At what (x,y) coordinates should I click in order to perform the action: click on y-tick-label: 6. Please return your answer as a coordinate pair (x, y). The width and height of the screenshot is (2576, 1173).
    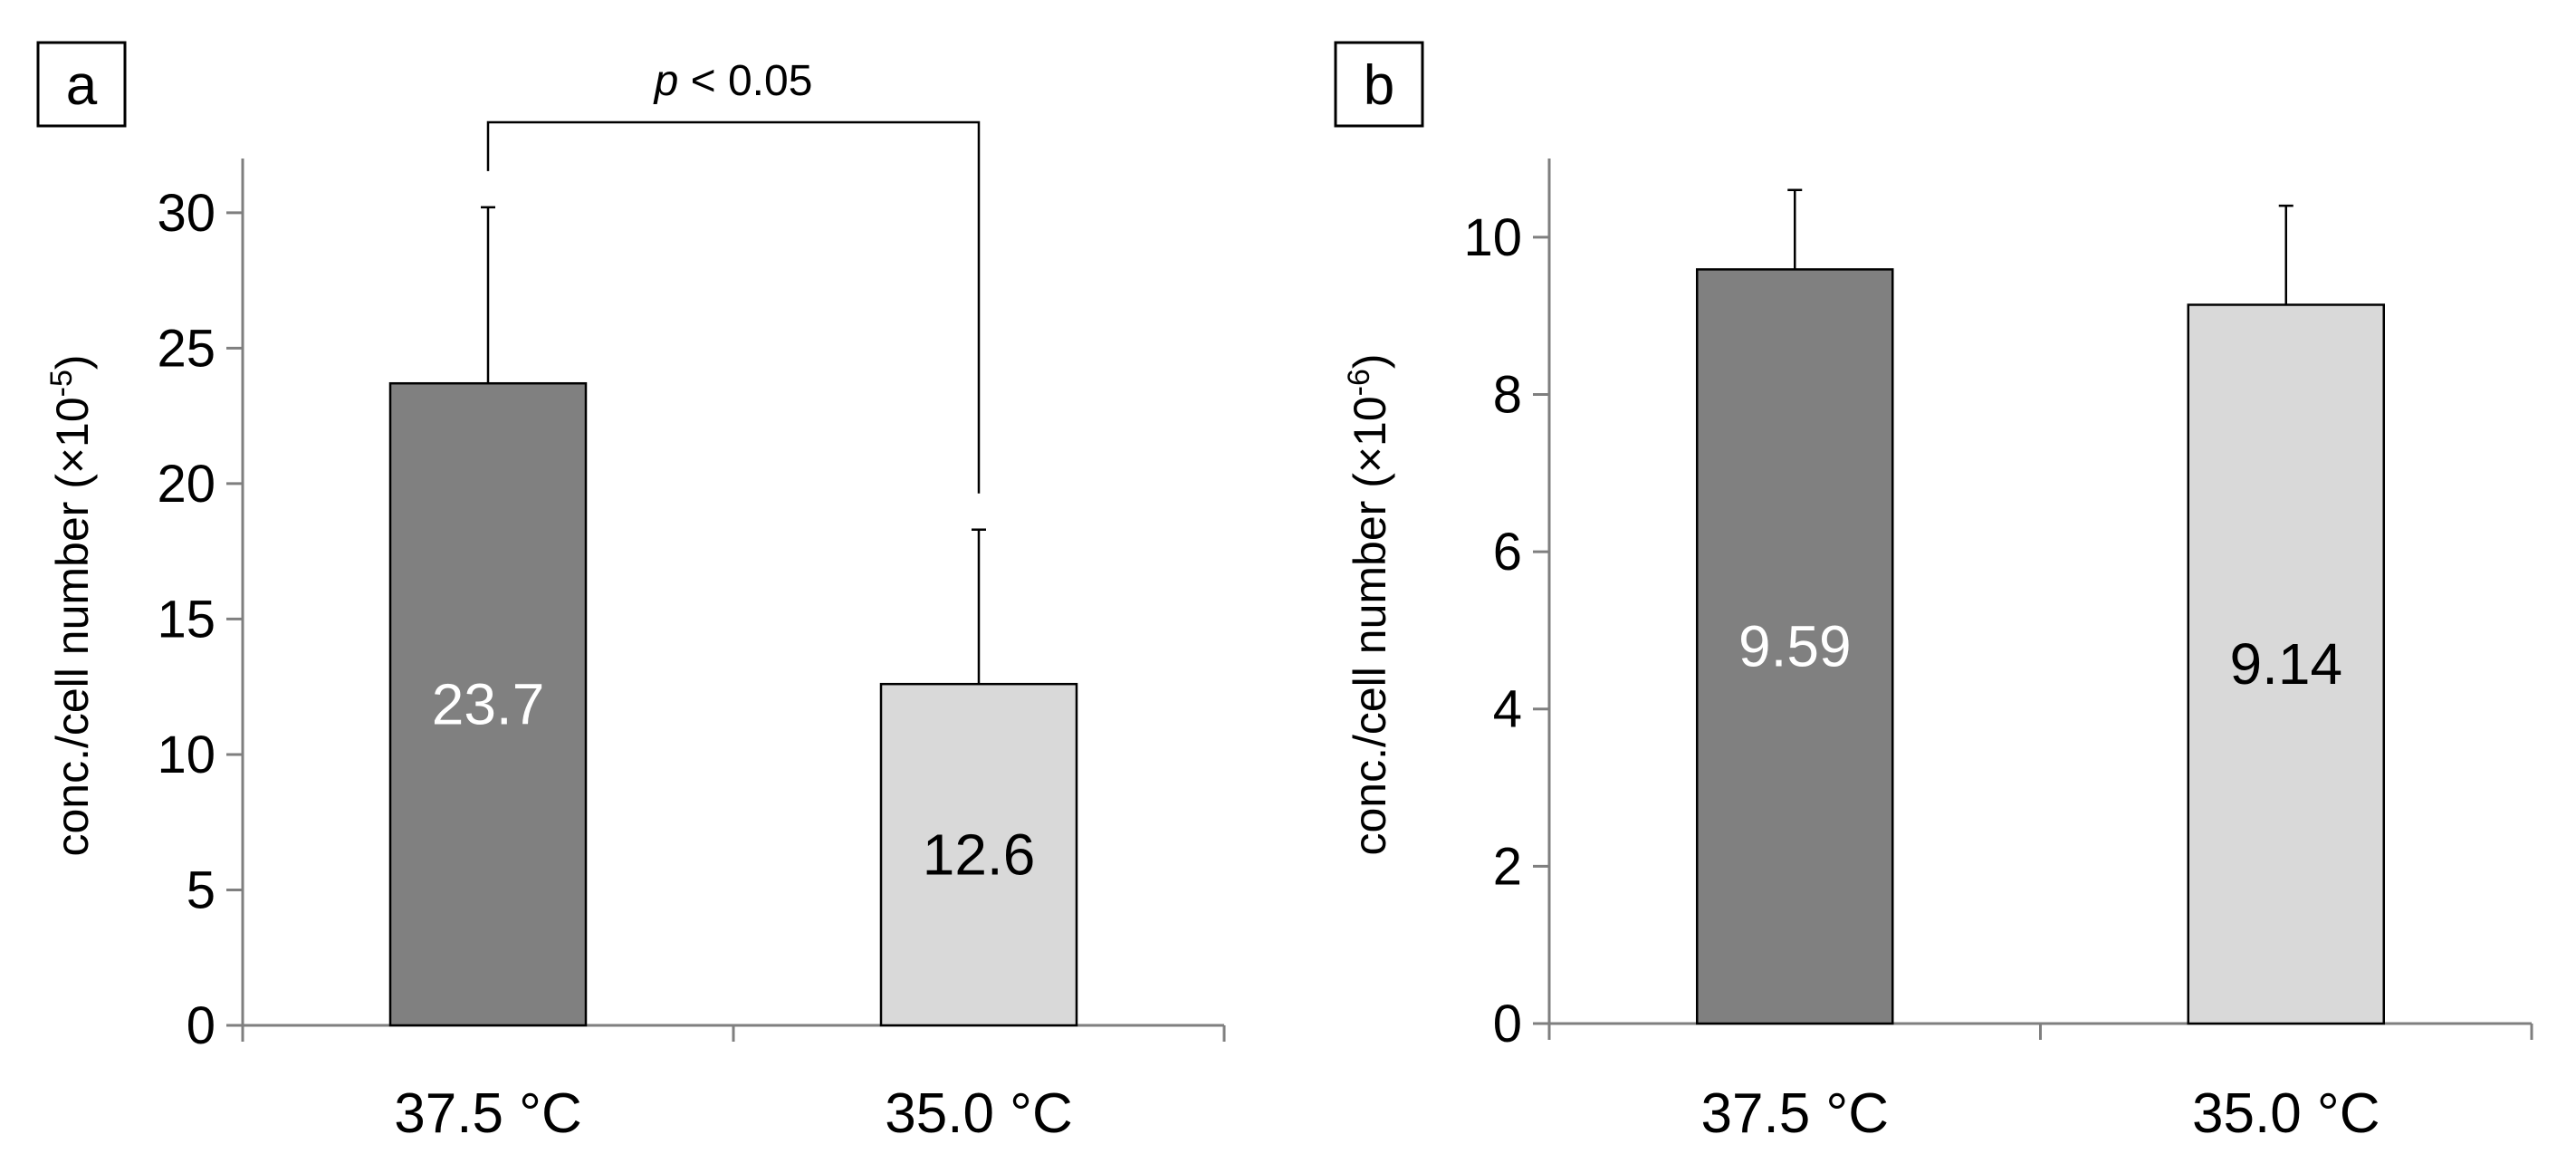
    Looking at the image, I should click on (1507, 552).